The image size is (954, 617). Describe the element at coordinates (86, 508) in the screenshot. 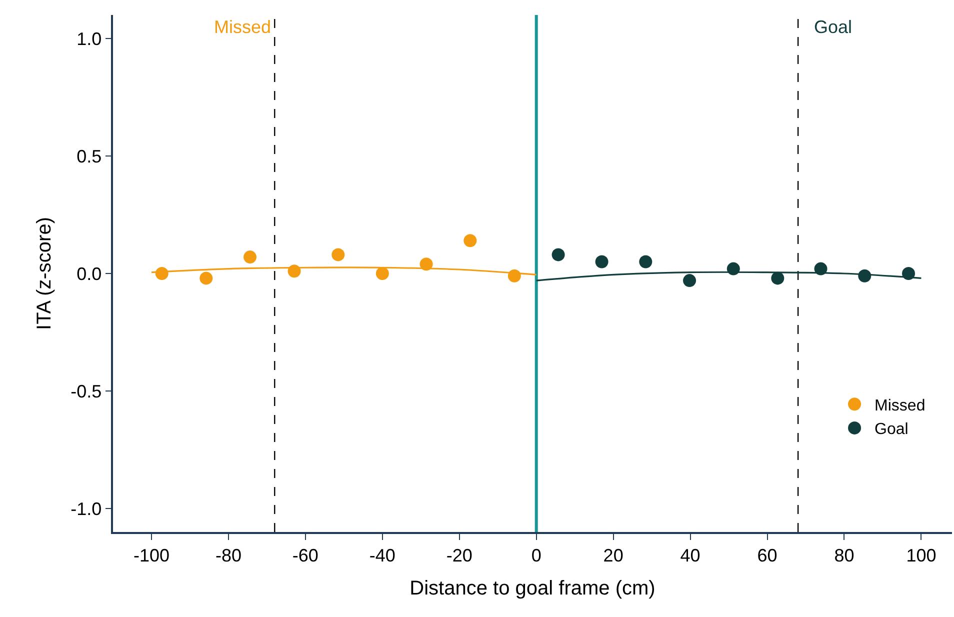

I see `y-tick-label: -1.0` at that location.